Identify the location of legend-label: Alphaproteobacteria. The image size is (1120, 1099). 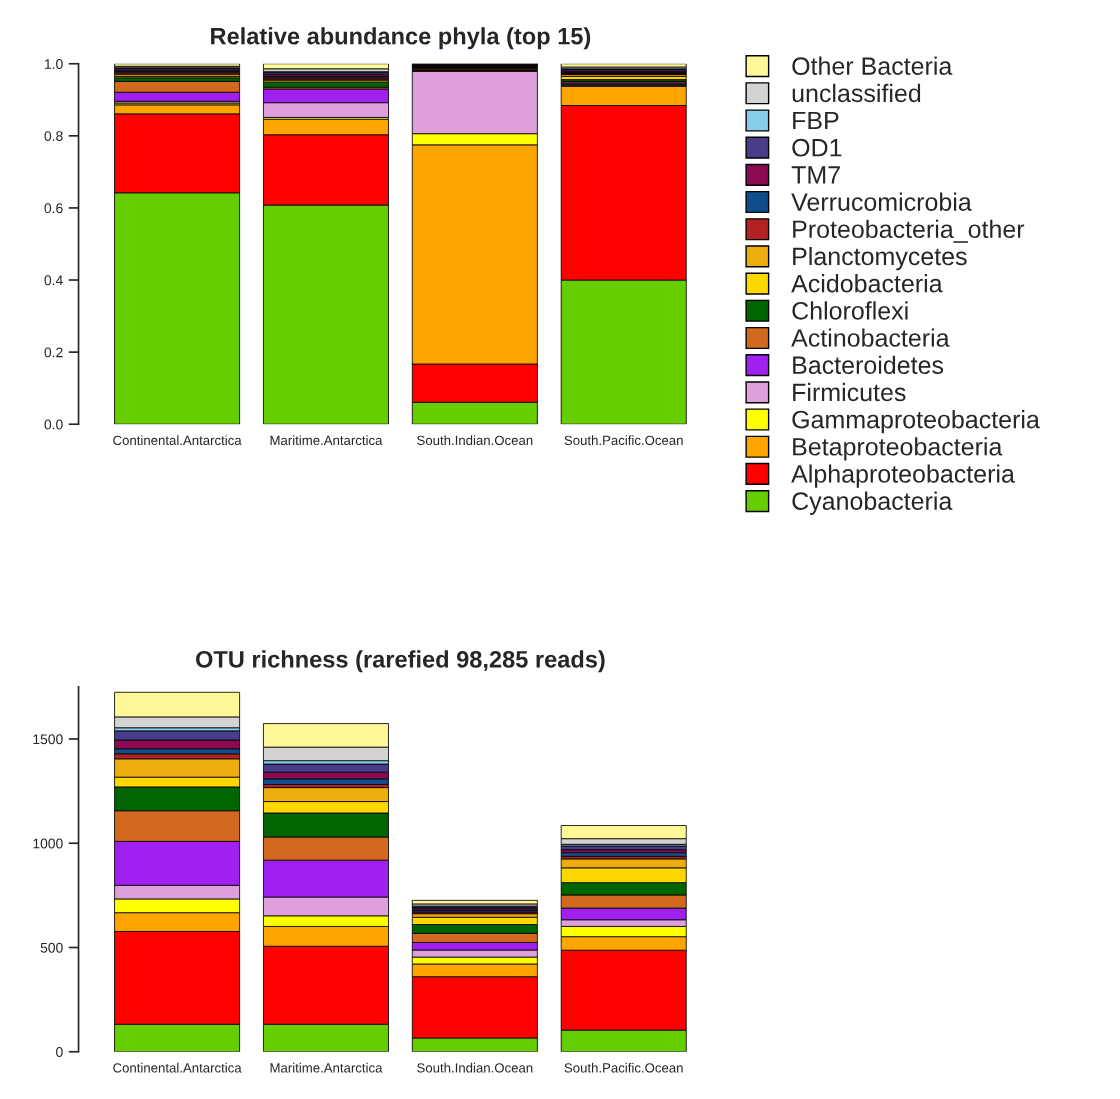
(903, 476).